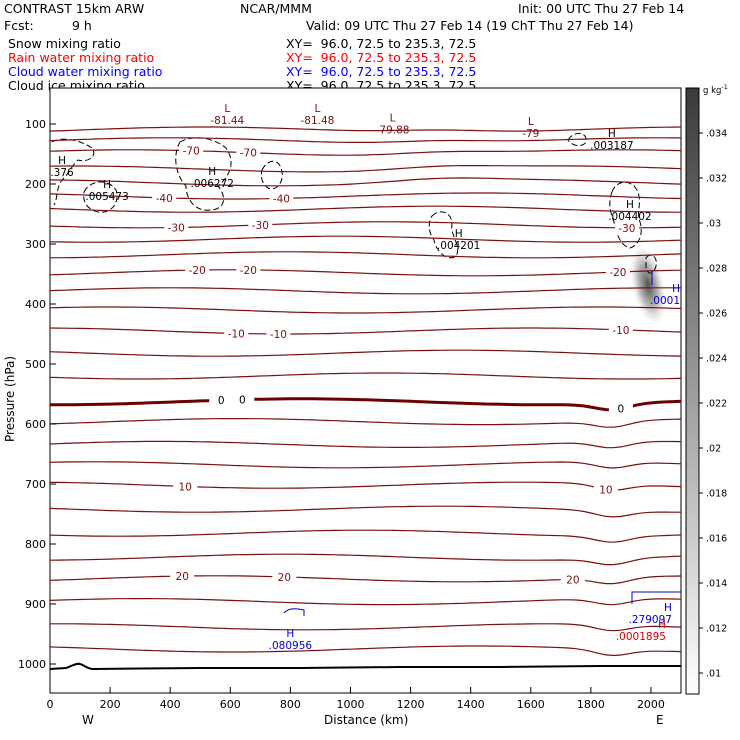 The height and width of the screenshot is (740, 740). What do you see at coordinates (713, 224) in the screenshot?
I see `colorbar-tick-label: .03` at bounding box center [713, 224].